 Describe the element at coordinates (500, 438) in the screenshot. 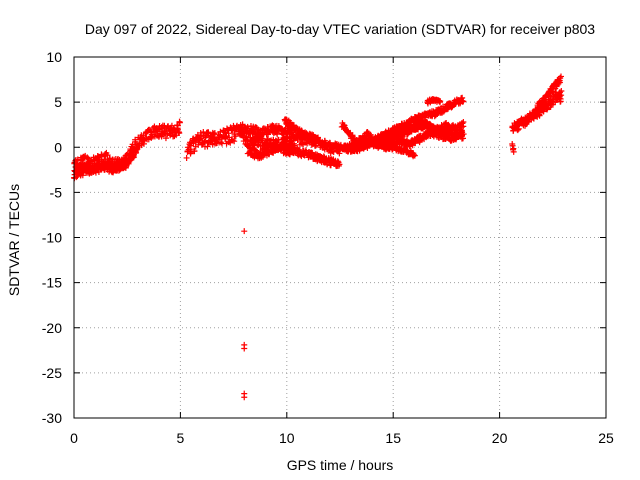

I see `x-tick-label: 20` at that location.